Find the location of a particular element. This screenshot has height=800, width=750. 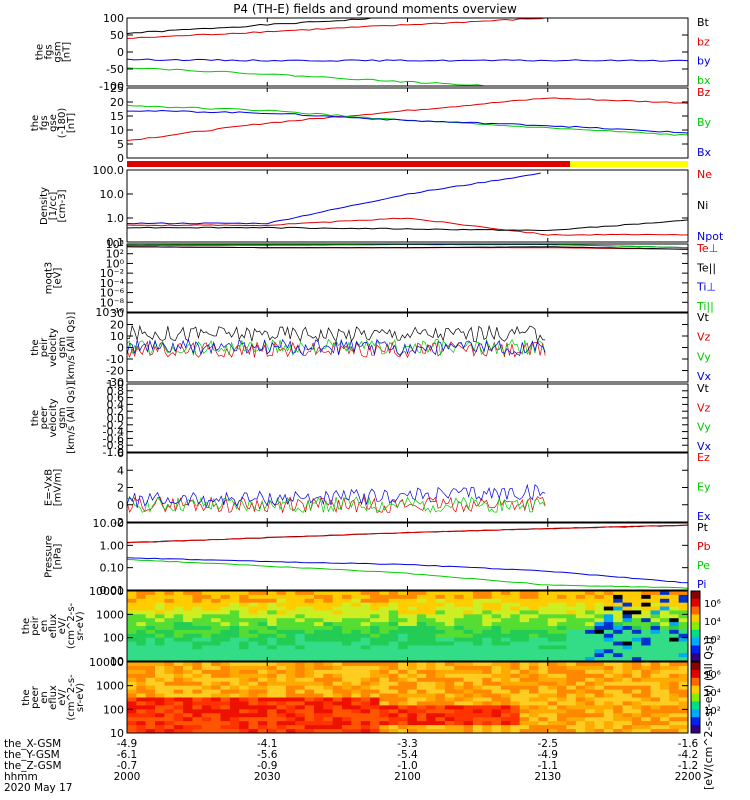

y-axis-label: the is located at coordinates (26, 626).